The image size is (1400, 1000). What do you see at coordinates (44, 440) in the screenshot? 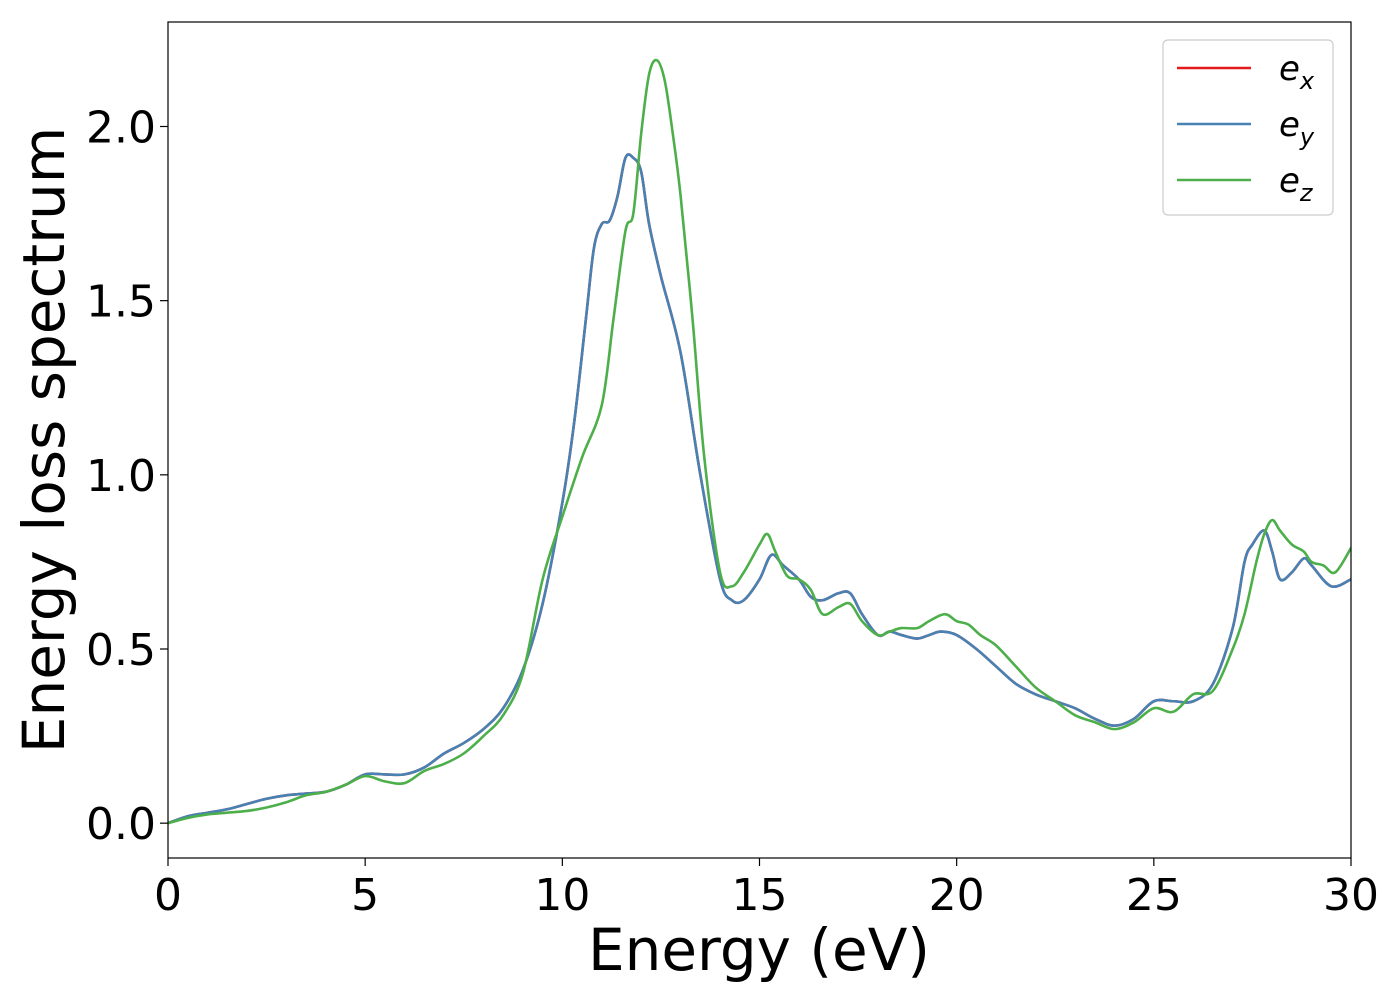
I see `y-axis-label: Energy loss spectrum` at bounding box center [44, 440].